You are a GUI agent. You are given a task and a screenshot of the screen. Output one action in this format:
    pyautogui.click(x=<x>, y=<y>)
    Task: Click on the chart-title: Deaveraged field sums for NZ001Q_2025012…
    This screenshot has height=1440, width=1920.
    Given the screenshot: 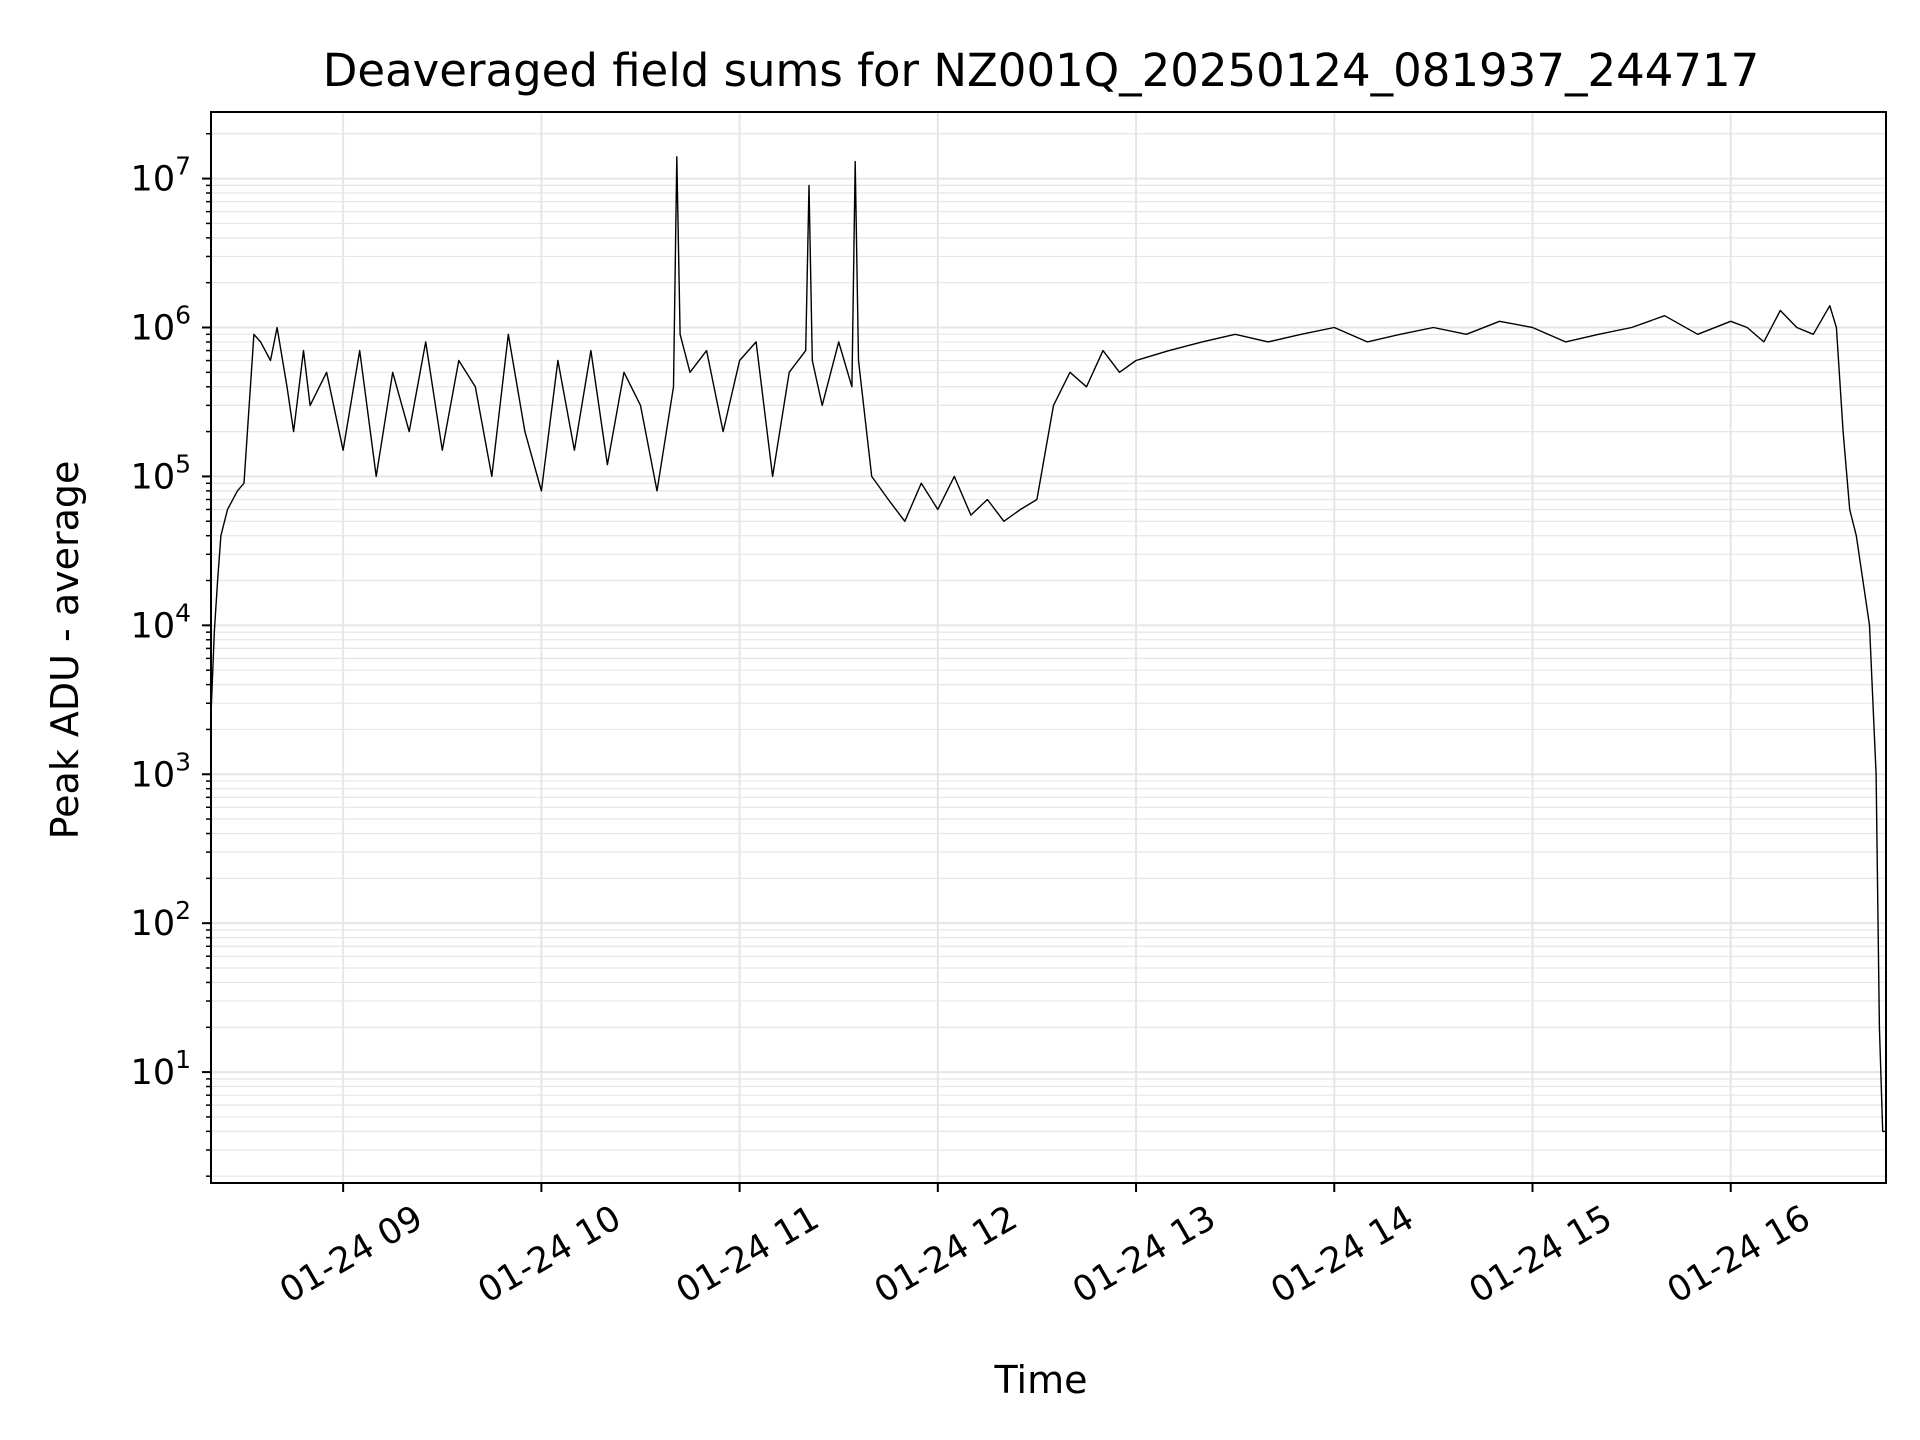 What is the action you would take?
    pyautogui.click(x=1041, y=70)
    